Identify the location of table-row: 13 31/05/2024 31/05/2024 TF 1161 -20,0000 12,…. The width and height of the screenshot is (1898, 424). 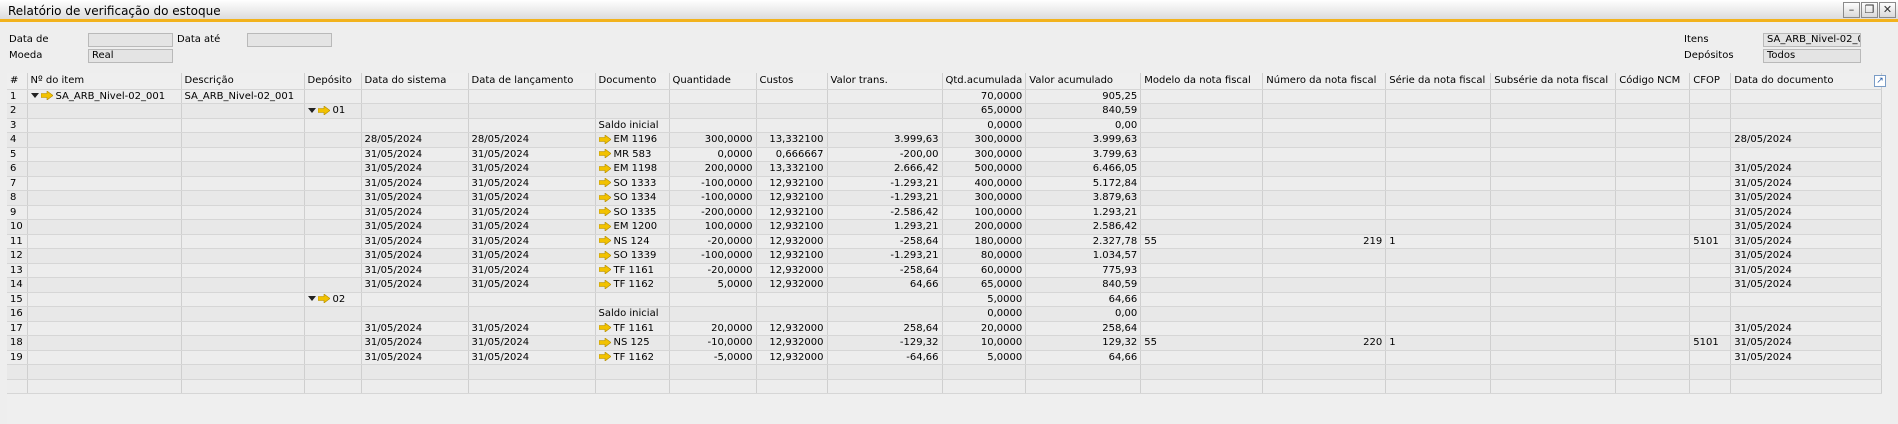
(945, 270).